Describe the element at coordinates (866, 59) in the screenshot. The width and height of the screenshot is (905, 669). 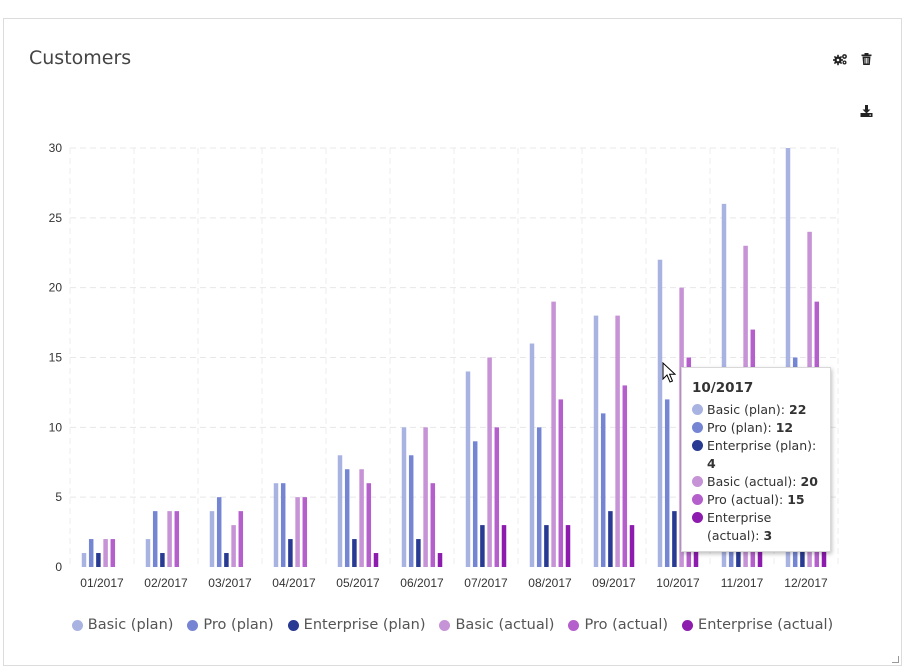
I see `delete-icon` at that location.